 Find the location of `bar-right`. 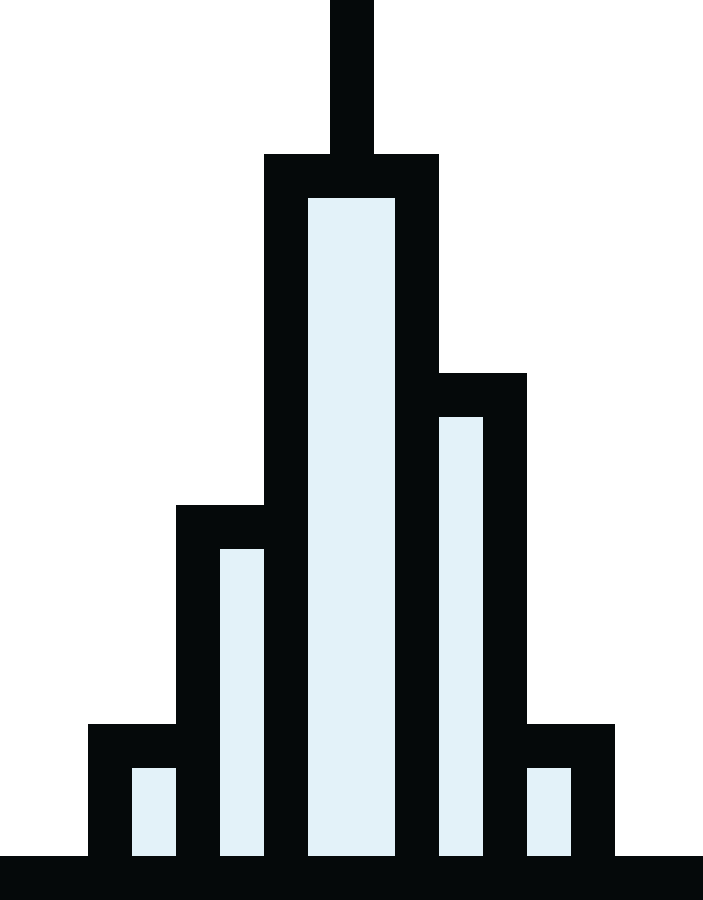

bar-right is located at coordinates (461, 640).